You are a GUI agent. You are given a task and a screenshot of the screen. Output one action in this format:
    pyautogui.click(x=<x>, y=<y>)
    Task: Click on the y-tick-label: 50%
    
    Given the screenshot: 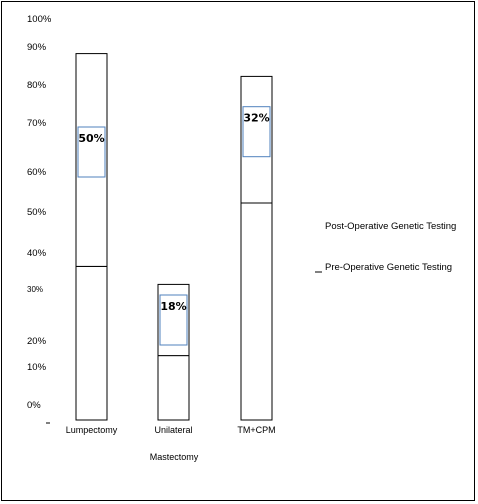 What is the action you would take?
    pyautogui.click(x=37, y=212)
    